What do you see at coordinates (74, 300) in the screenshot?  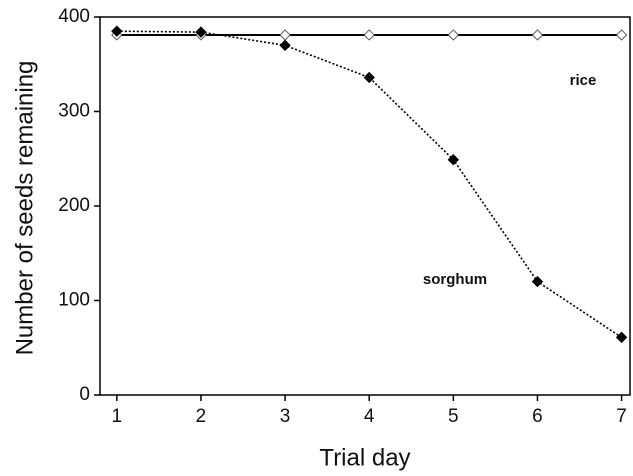 I see `y-tick-label: 100` at bounding box center [74, 300].